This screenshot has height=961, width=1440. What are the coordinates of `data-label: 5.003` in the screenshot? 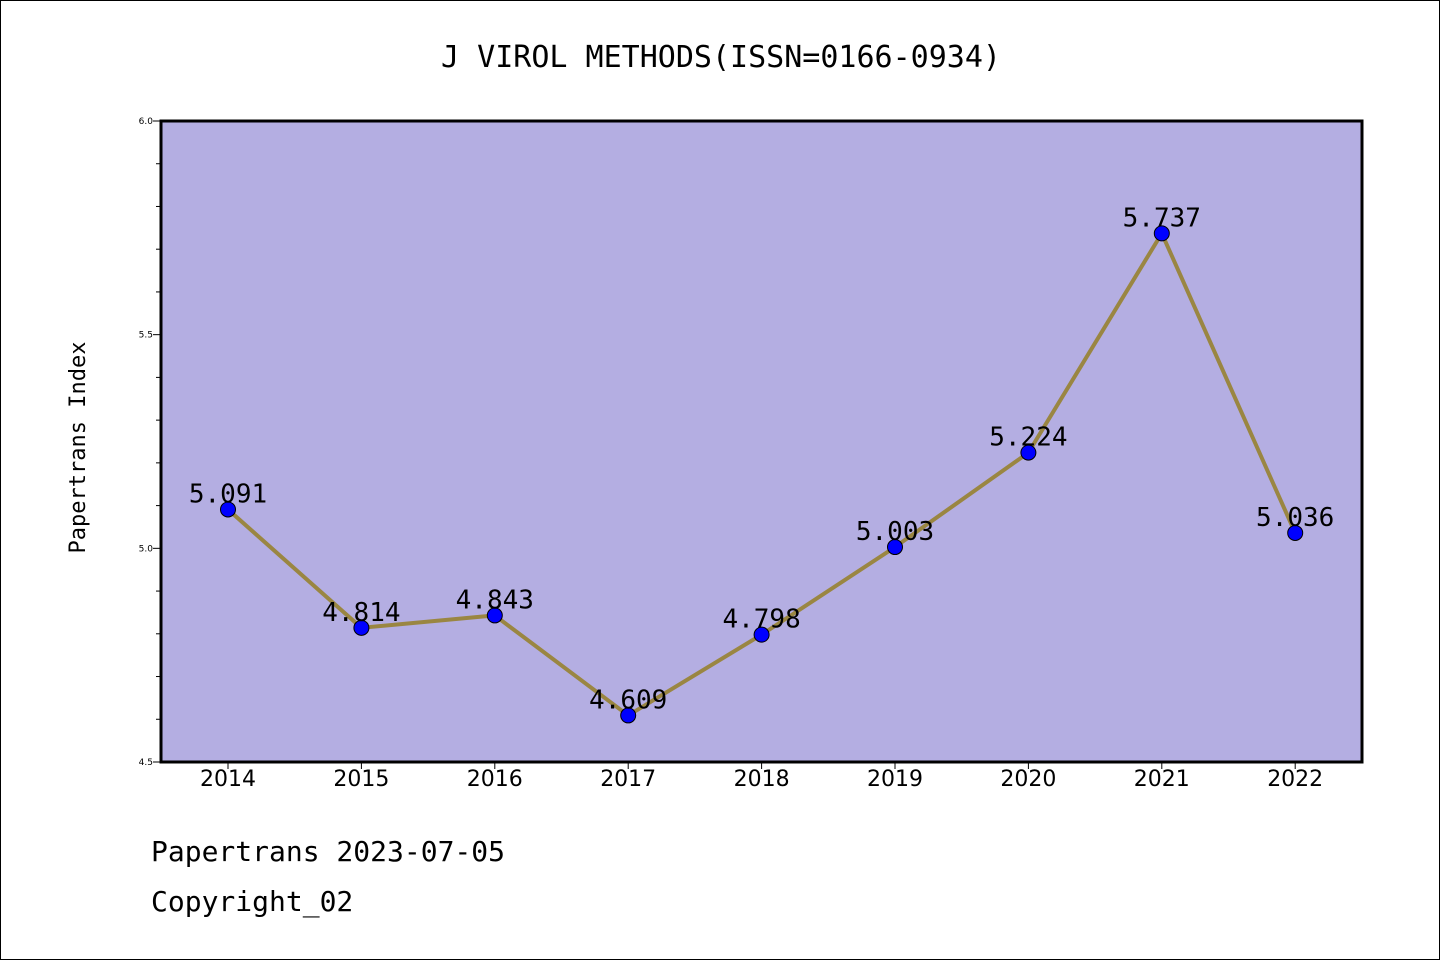 It's located at (895, 532).